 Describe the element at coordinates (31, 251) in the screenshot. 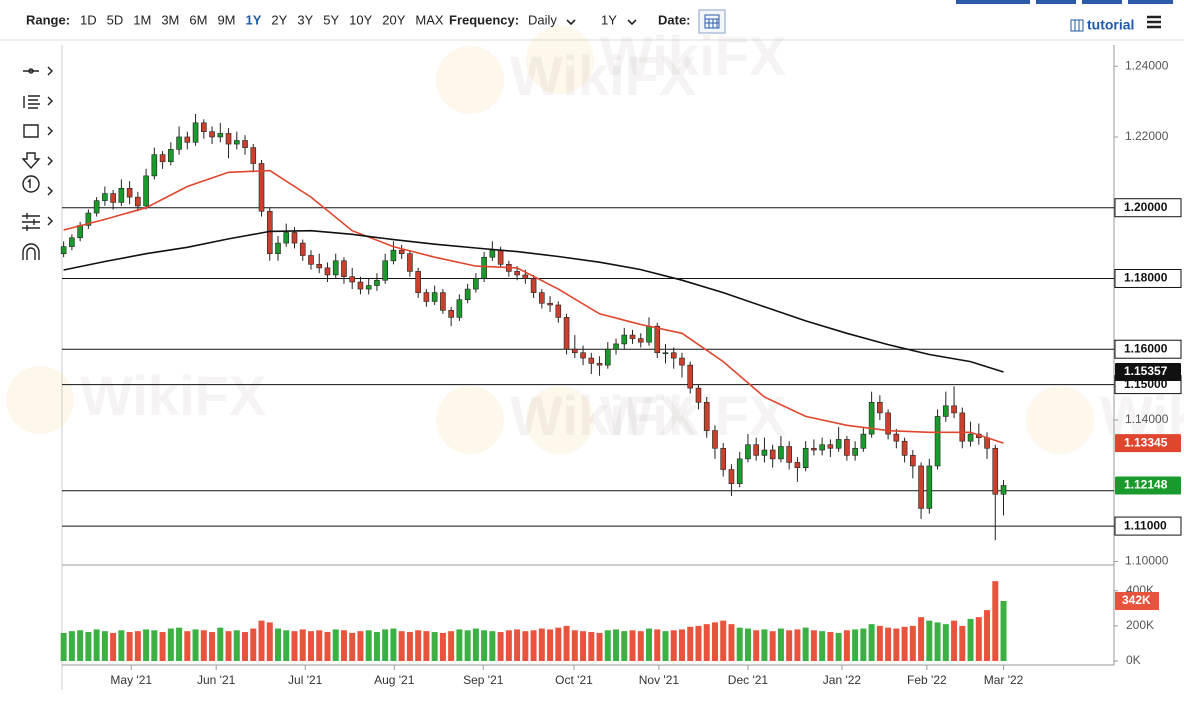

I see `tool-magnet` at that location.